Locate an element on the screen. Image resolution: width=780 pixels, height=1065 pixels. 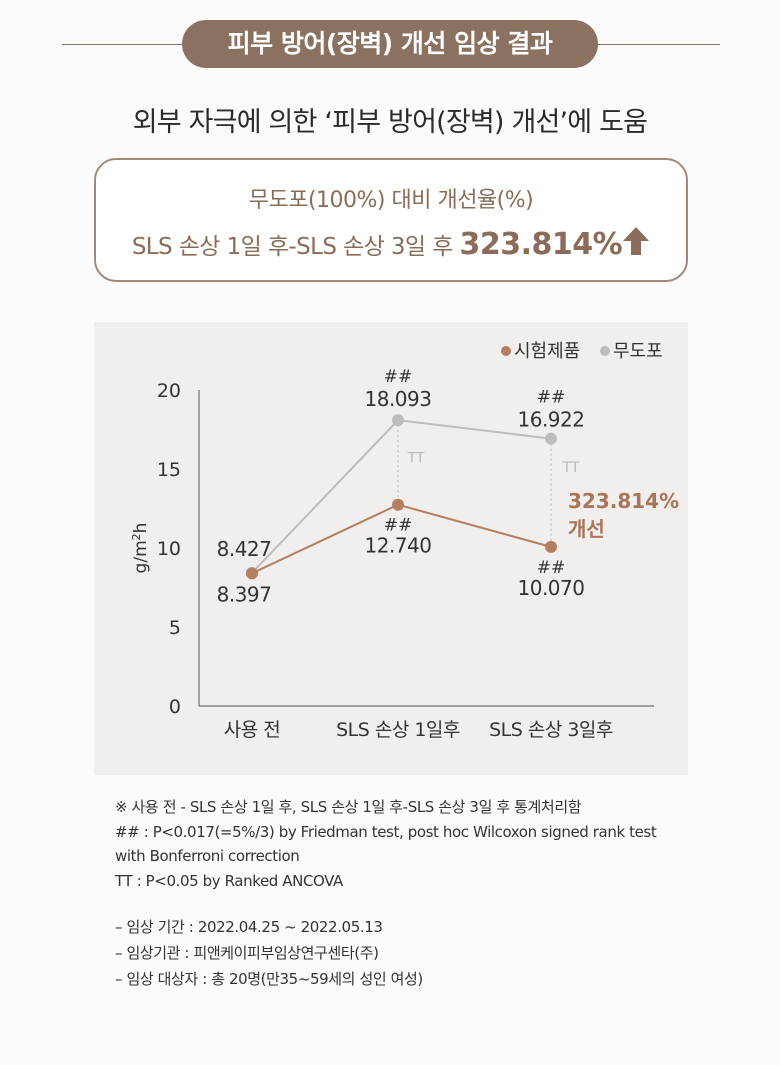
up-arrow-icon is located at coordinates (636, 241).